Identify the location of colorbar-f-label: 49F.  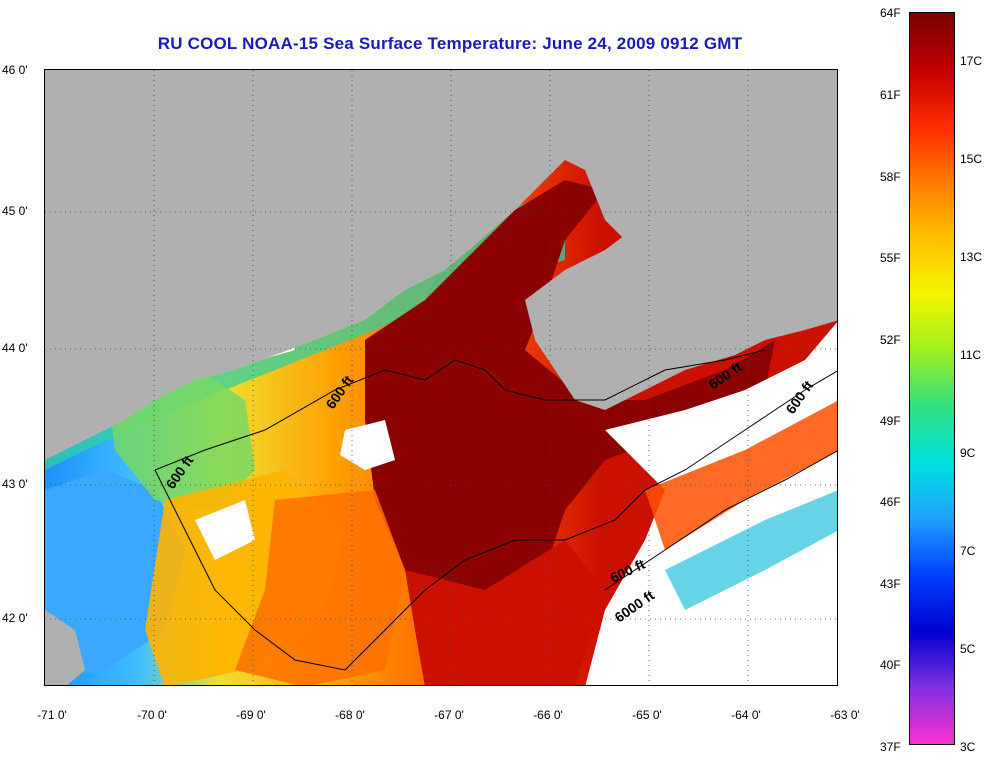
(890, 421).